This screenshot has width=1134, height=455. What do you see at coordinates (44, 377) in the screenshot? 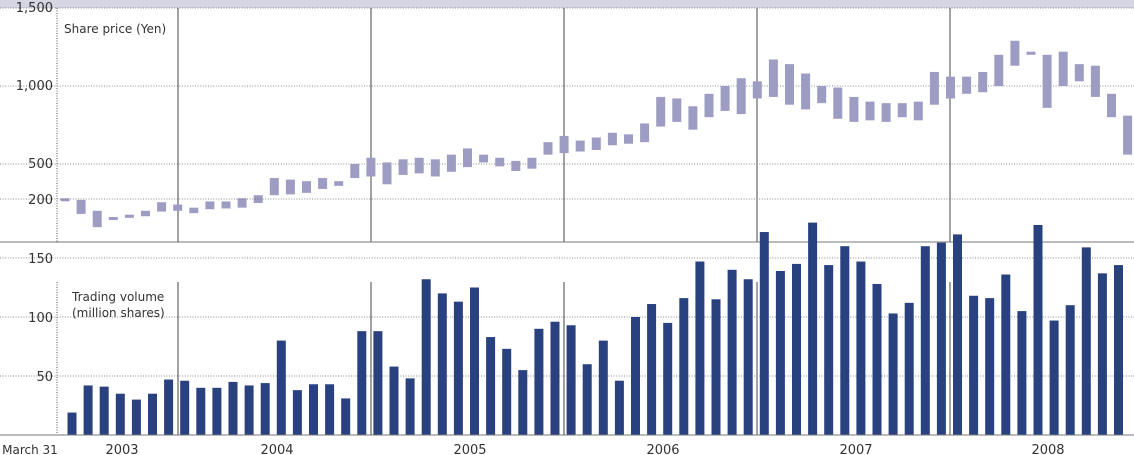
I see `volume-tick-label: 50` at bounding box center [44, 377].